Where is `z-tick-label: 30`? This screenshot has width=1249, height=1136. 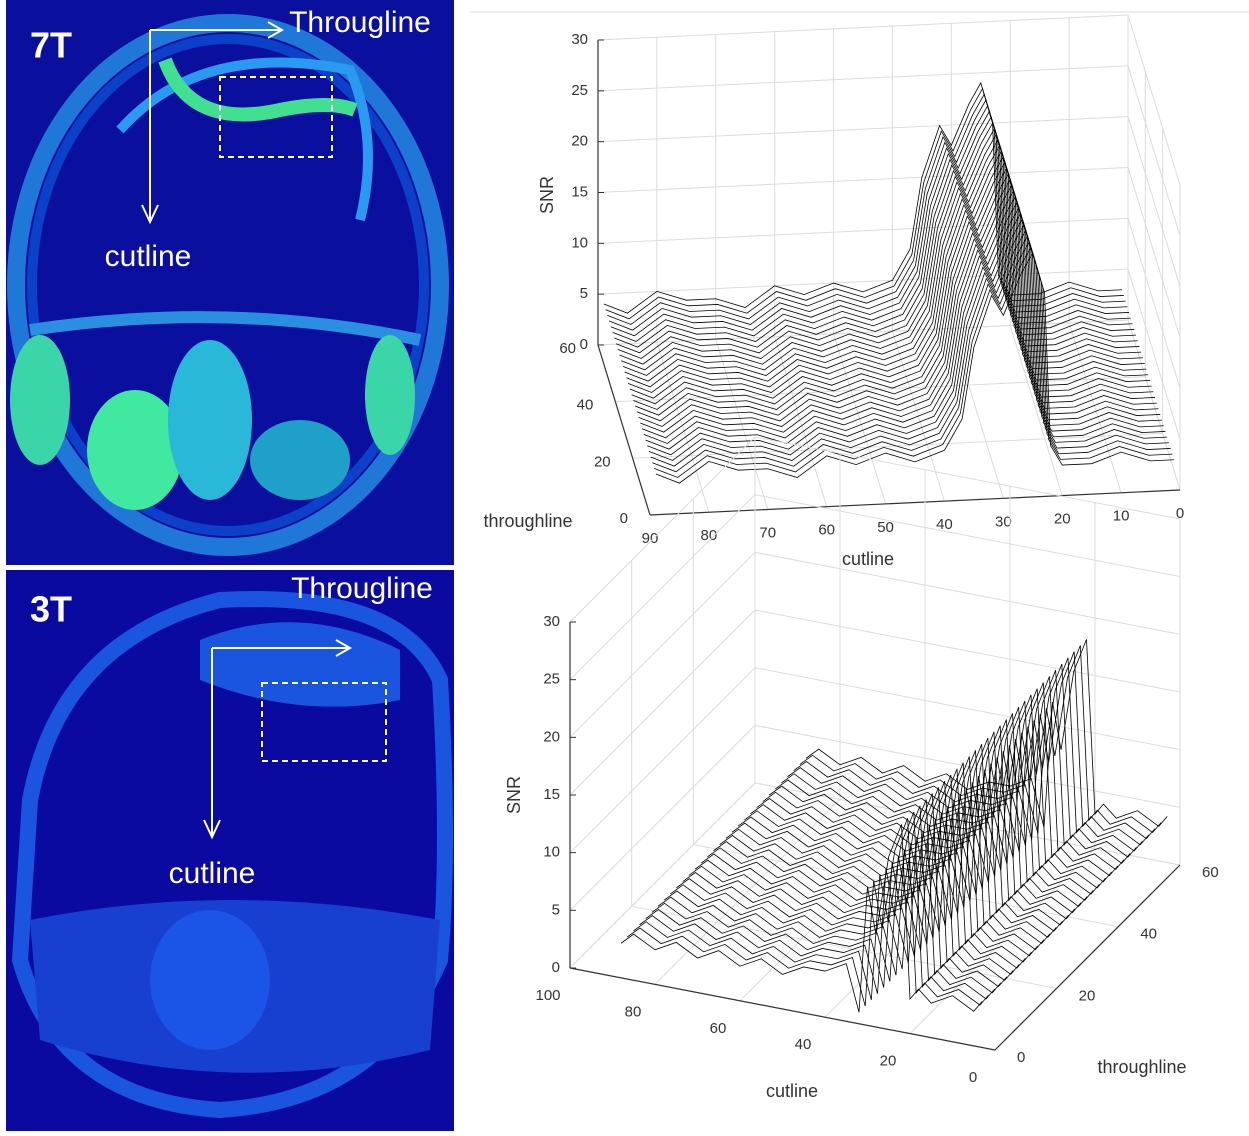
z-tick-label: 30 is located at coordinates (551, 621).